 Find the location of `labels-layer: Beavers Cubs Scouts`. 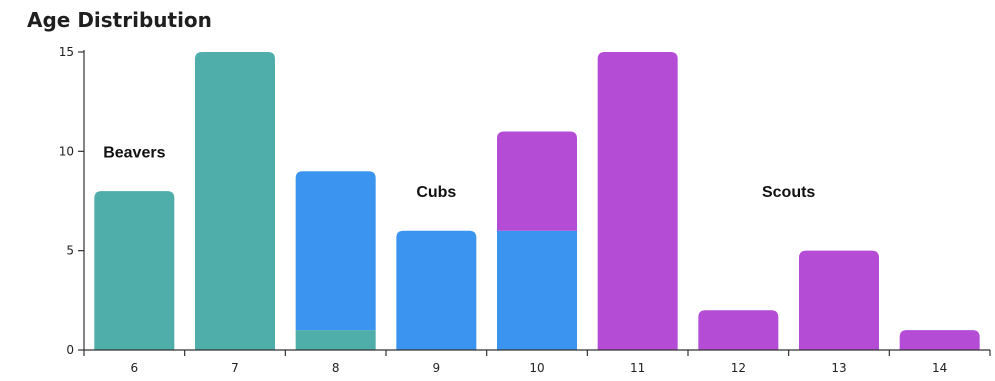

labels-layer: Beavers Cubs Scouts is located at coordinates (459, 172).